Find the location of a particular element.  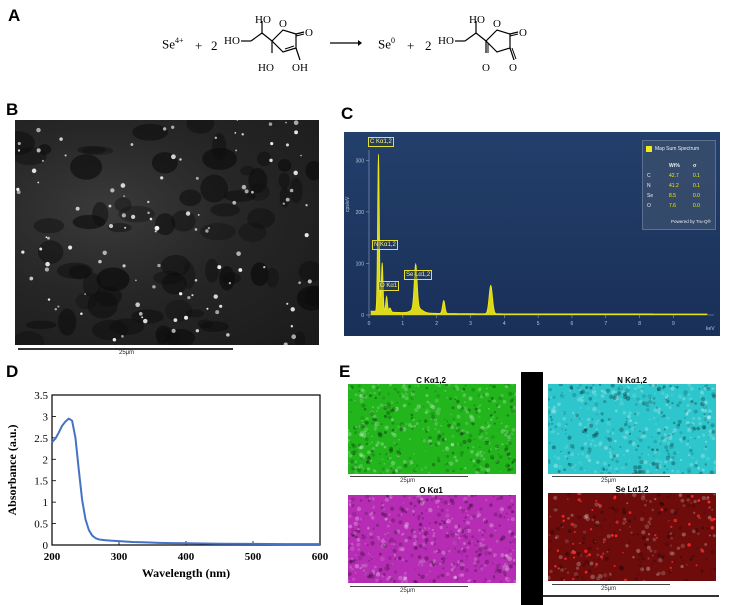

map-texture is located at coordinates (432, 539).